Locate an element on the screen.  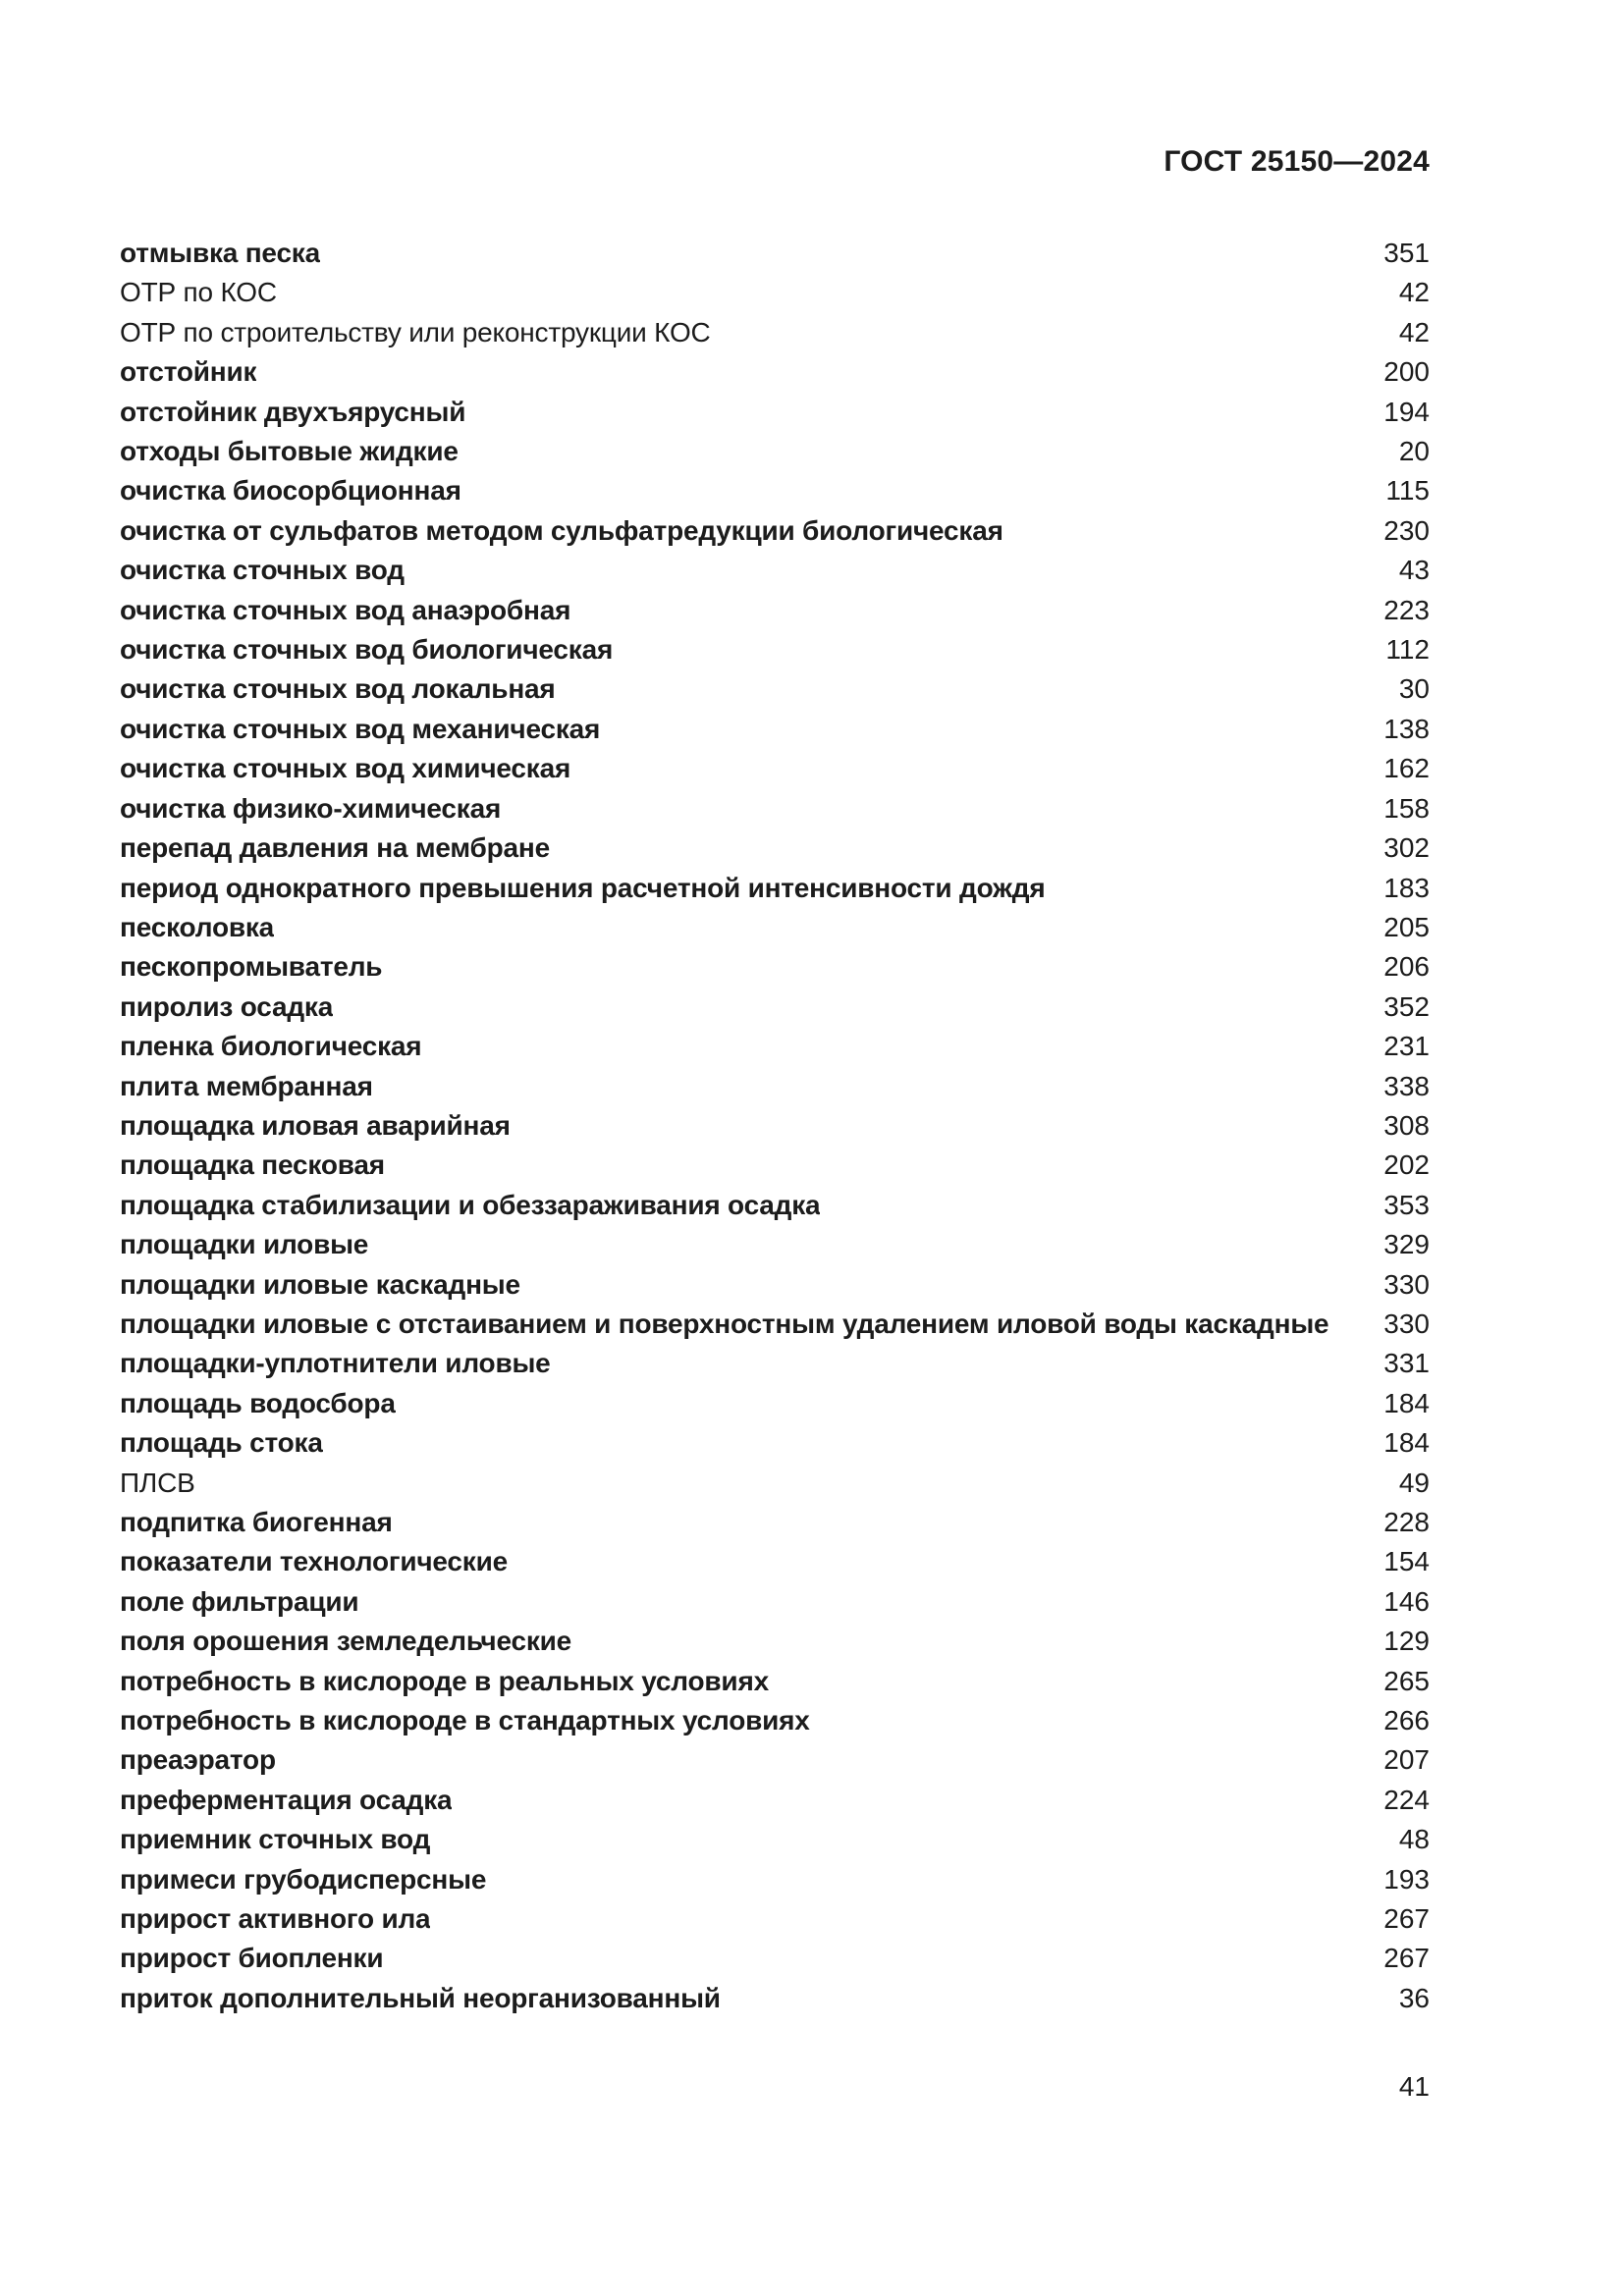
index-entry-term: очистка сточных вод механическая is located at coordinates (360, 729).